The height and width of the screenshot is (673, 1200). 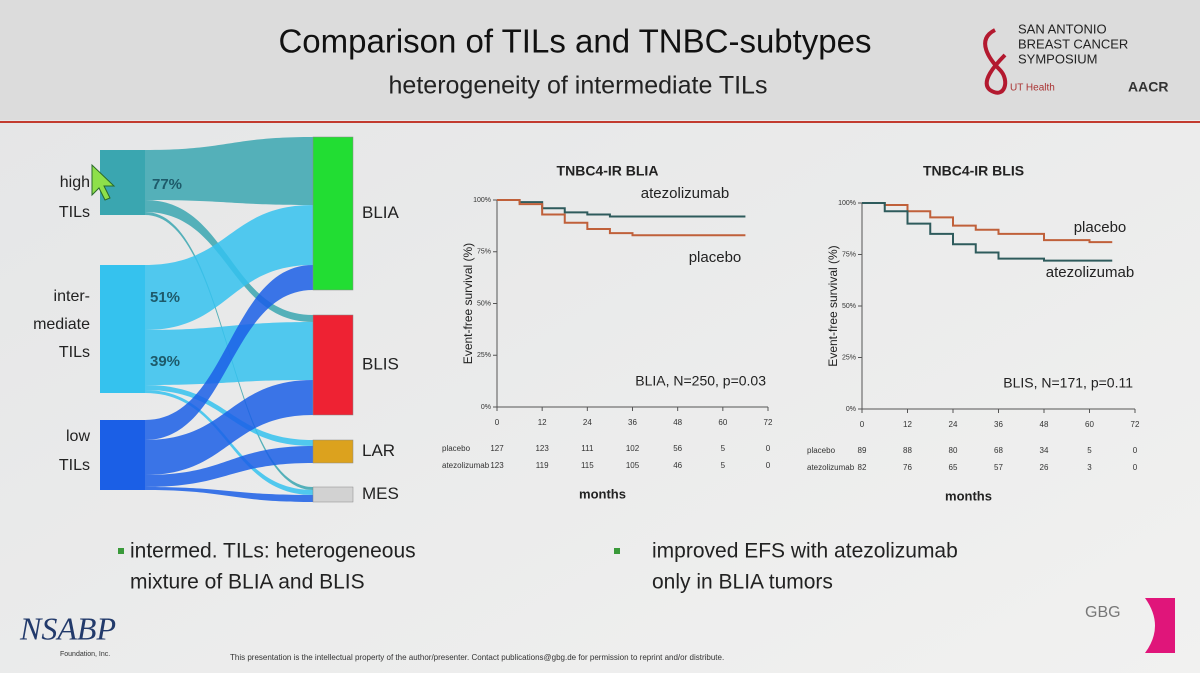 I want to click on risk-row-label: placebo, so click(x=821, y=450).